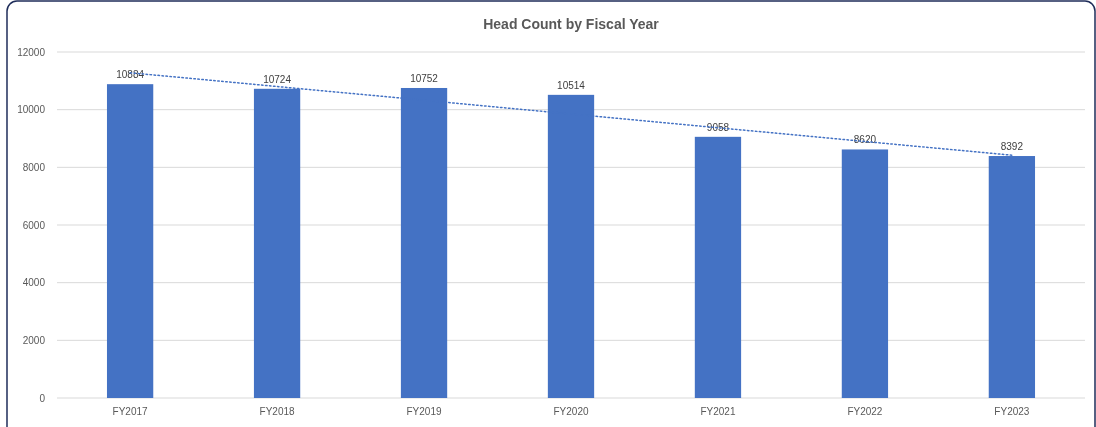  Describe the element at coordinates (34, 167) in the screenshot. I see `y-tick-label: 8000` at that location.